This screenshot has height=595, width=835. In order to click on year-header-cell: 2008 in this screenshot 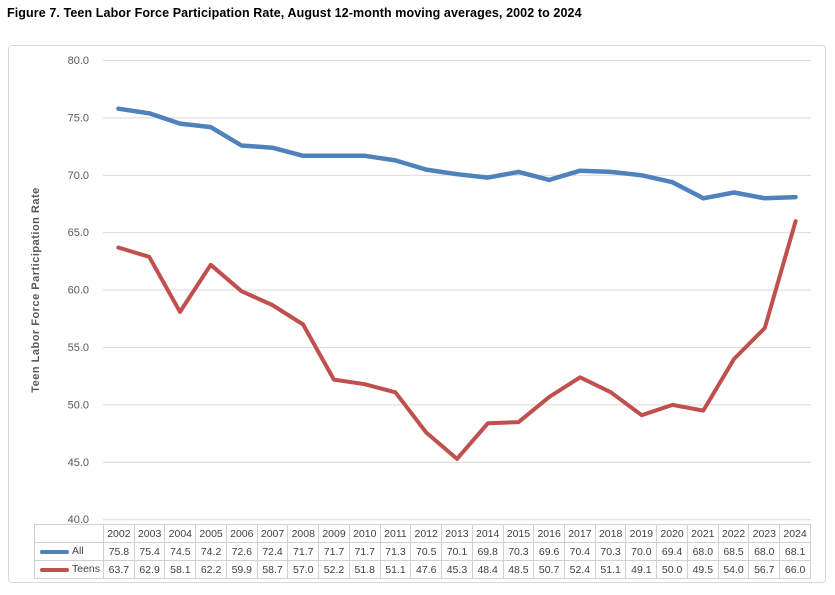, I will do `click(303, 533)`.